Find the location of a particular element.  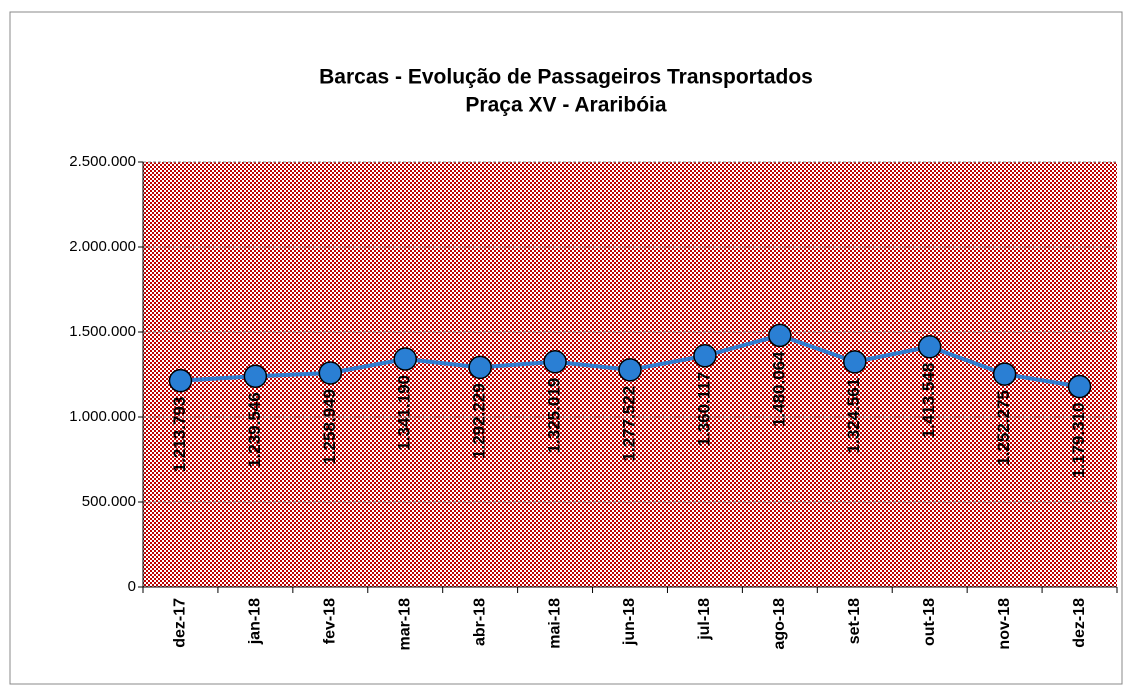

x-tick-label: jan-18 is located at coordinates (255, 621).